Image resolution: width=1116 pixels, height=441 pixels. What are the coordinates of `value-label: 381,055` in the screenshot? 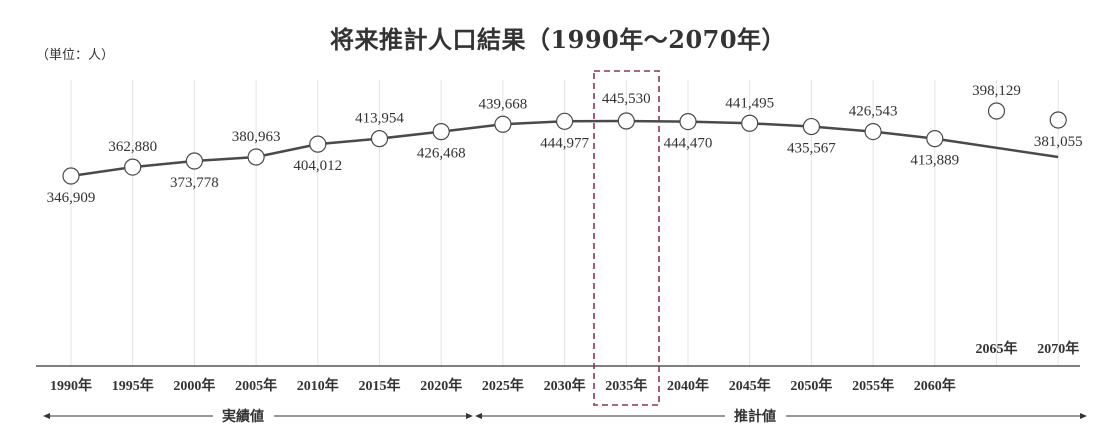 It's located at (1058, 142).